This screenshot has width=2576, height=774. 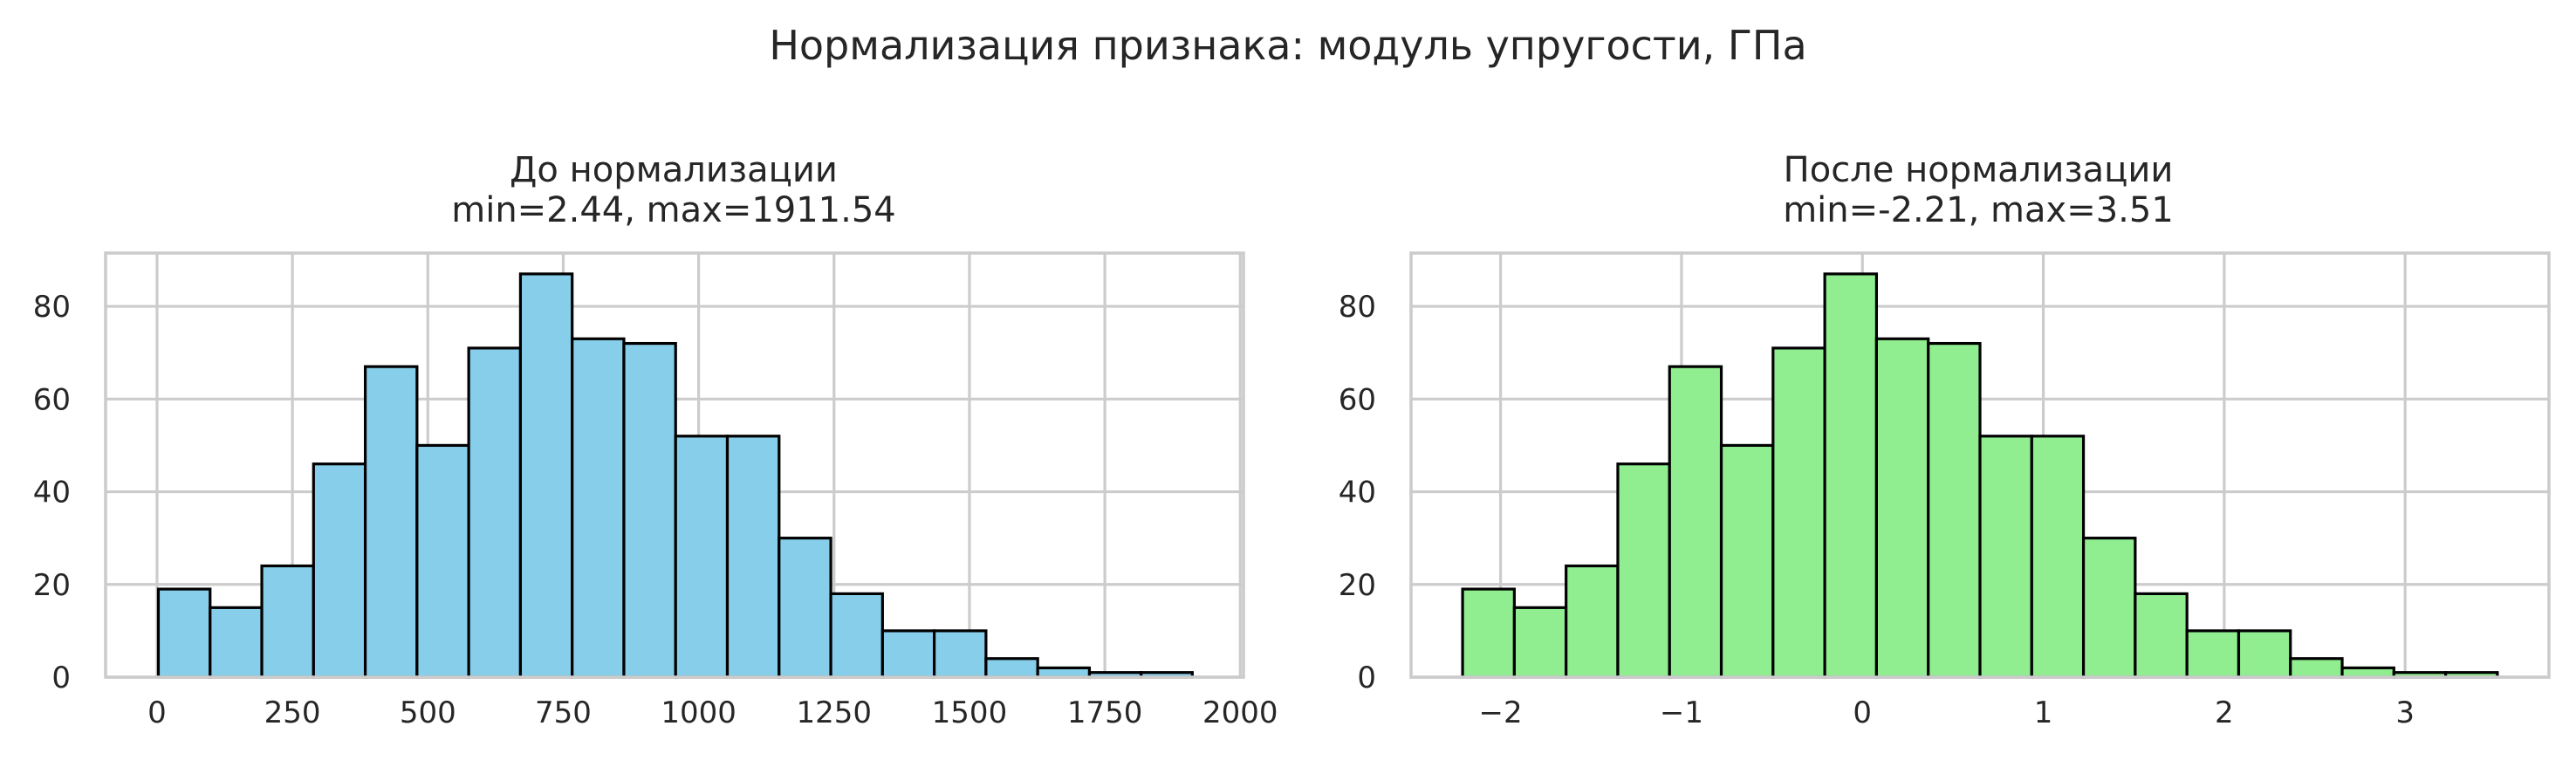 I want to click on panel-title-line-1: До нормализации, so click(x=674, y=170).